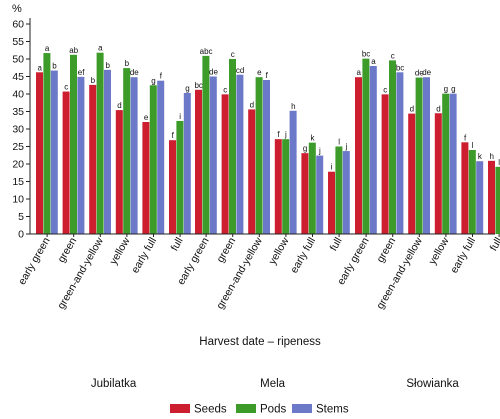 The height and width of the screenshot is (419, 500). Describe the element at coordinates (73, 50) in the screenshot. I see `significance-letter: ab` at that location.